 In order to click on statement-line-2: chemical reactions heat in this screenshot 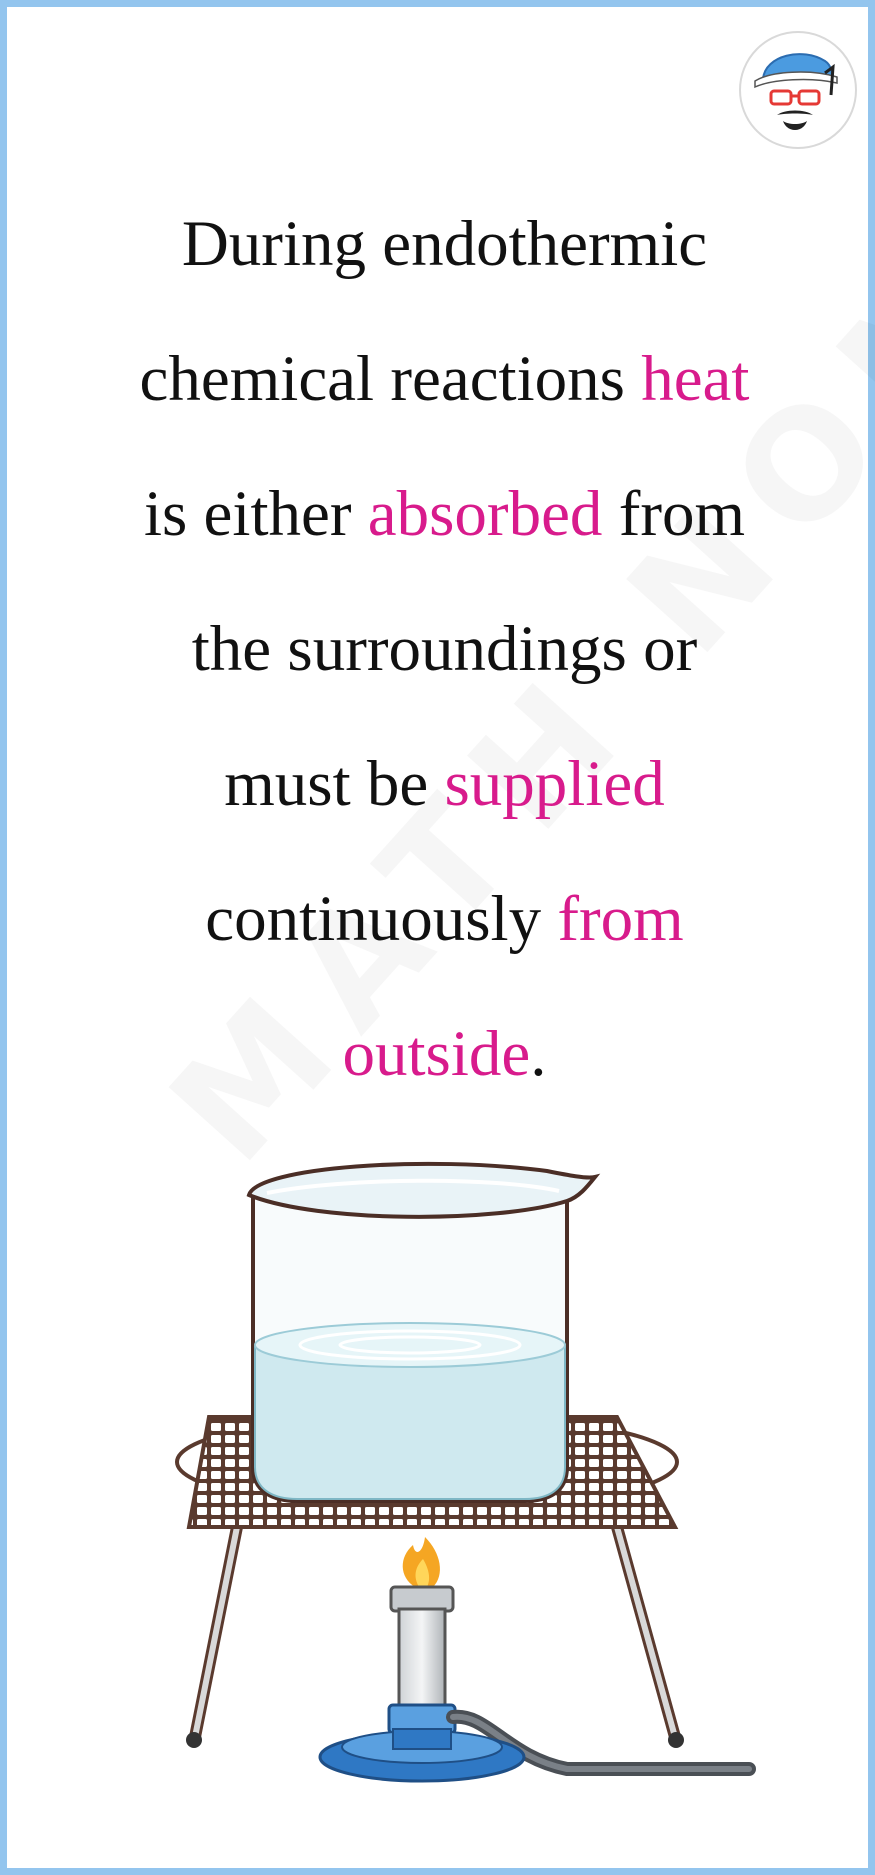, I will do `click(444, 379)`.